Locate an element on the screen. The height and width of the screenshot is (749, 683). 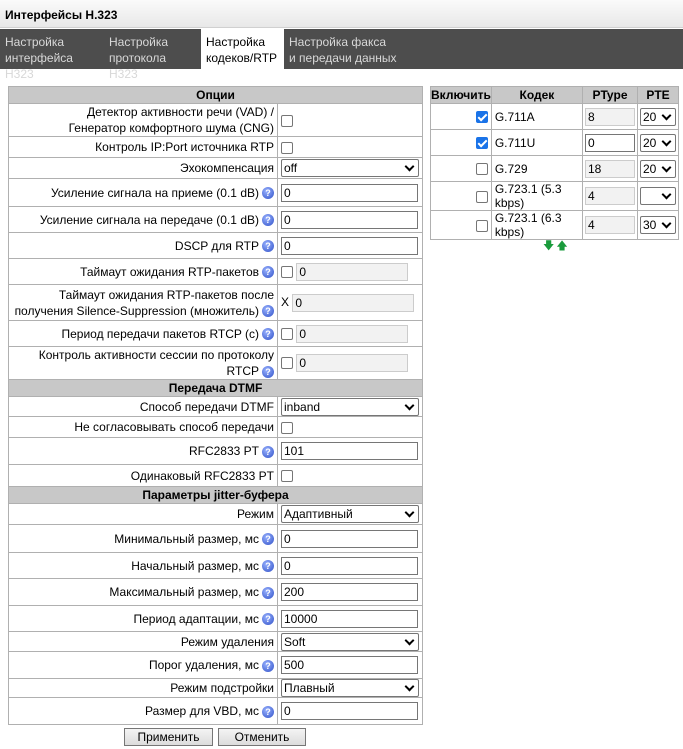
codec-name: G.729 is located at coordinates (537, 168).